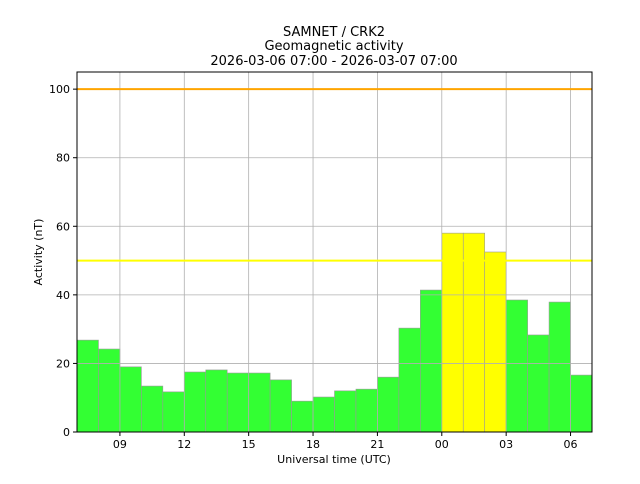  I want to click on x-tick-label: 15, so click(249, 444).